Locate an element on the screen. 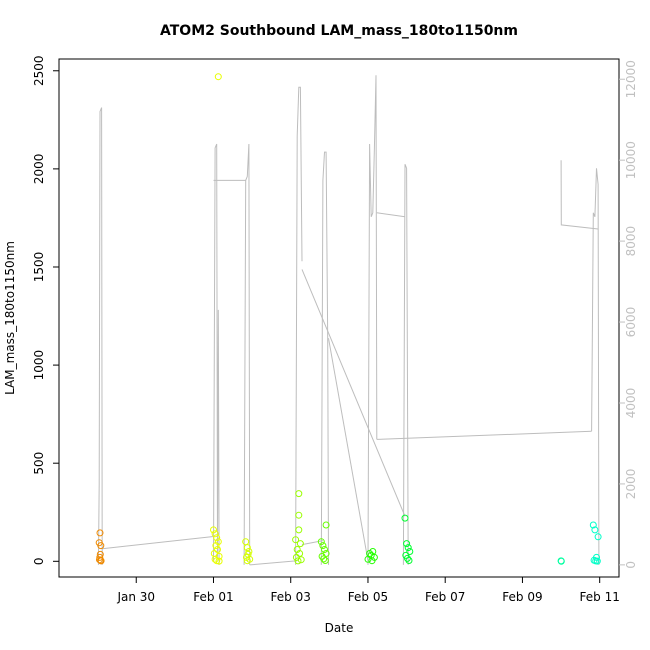 This screenshot has width=650, height=650. y2-axis: 0 2000 4000 6000 8000 10000 12000 is located at coordinates (628, 314).